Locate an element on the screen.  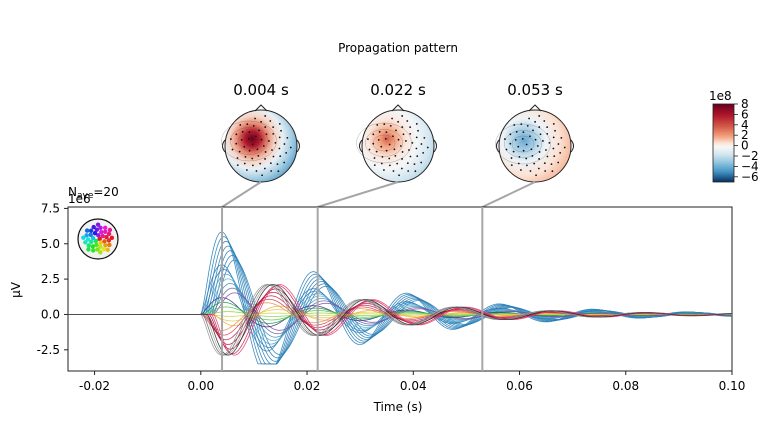
topomap-nose is located at coordinates (535, 108).